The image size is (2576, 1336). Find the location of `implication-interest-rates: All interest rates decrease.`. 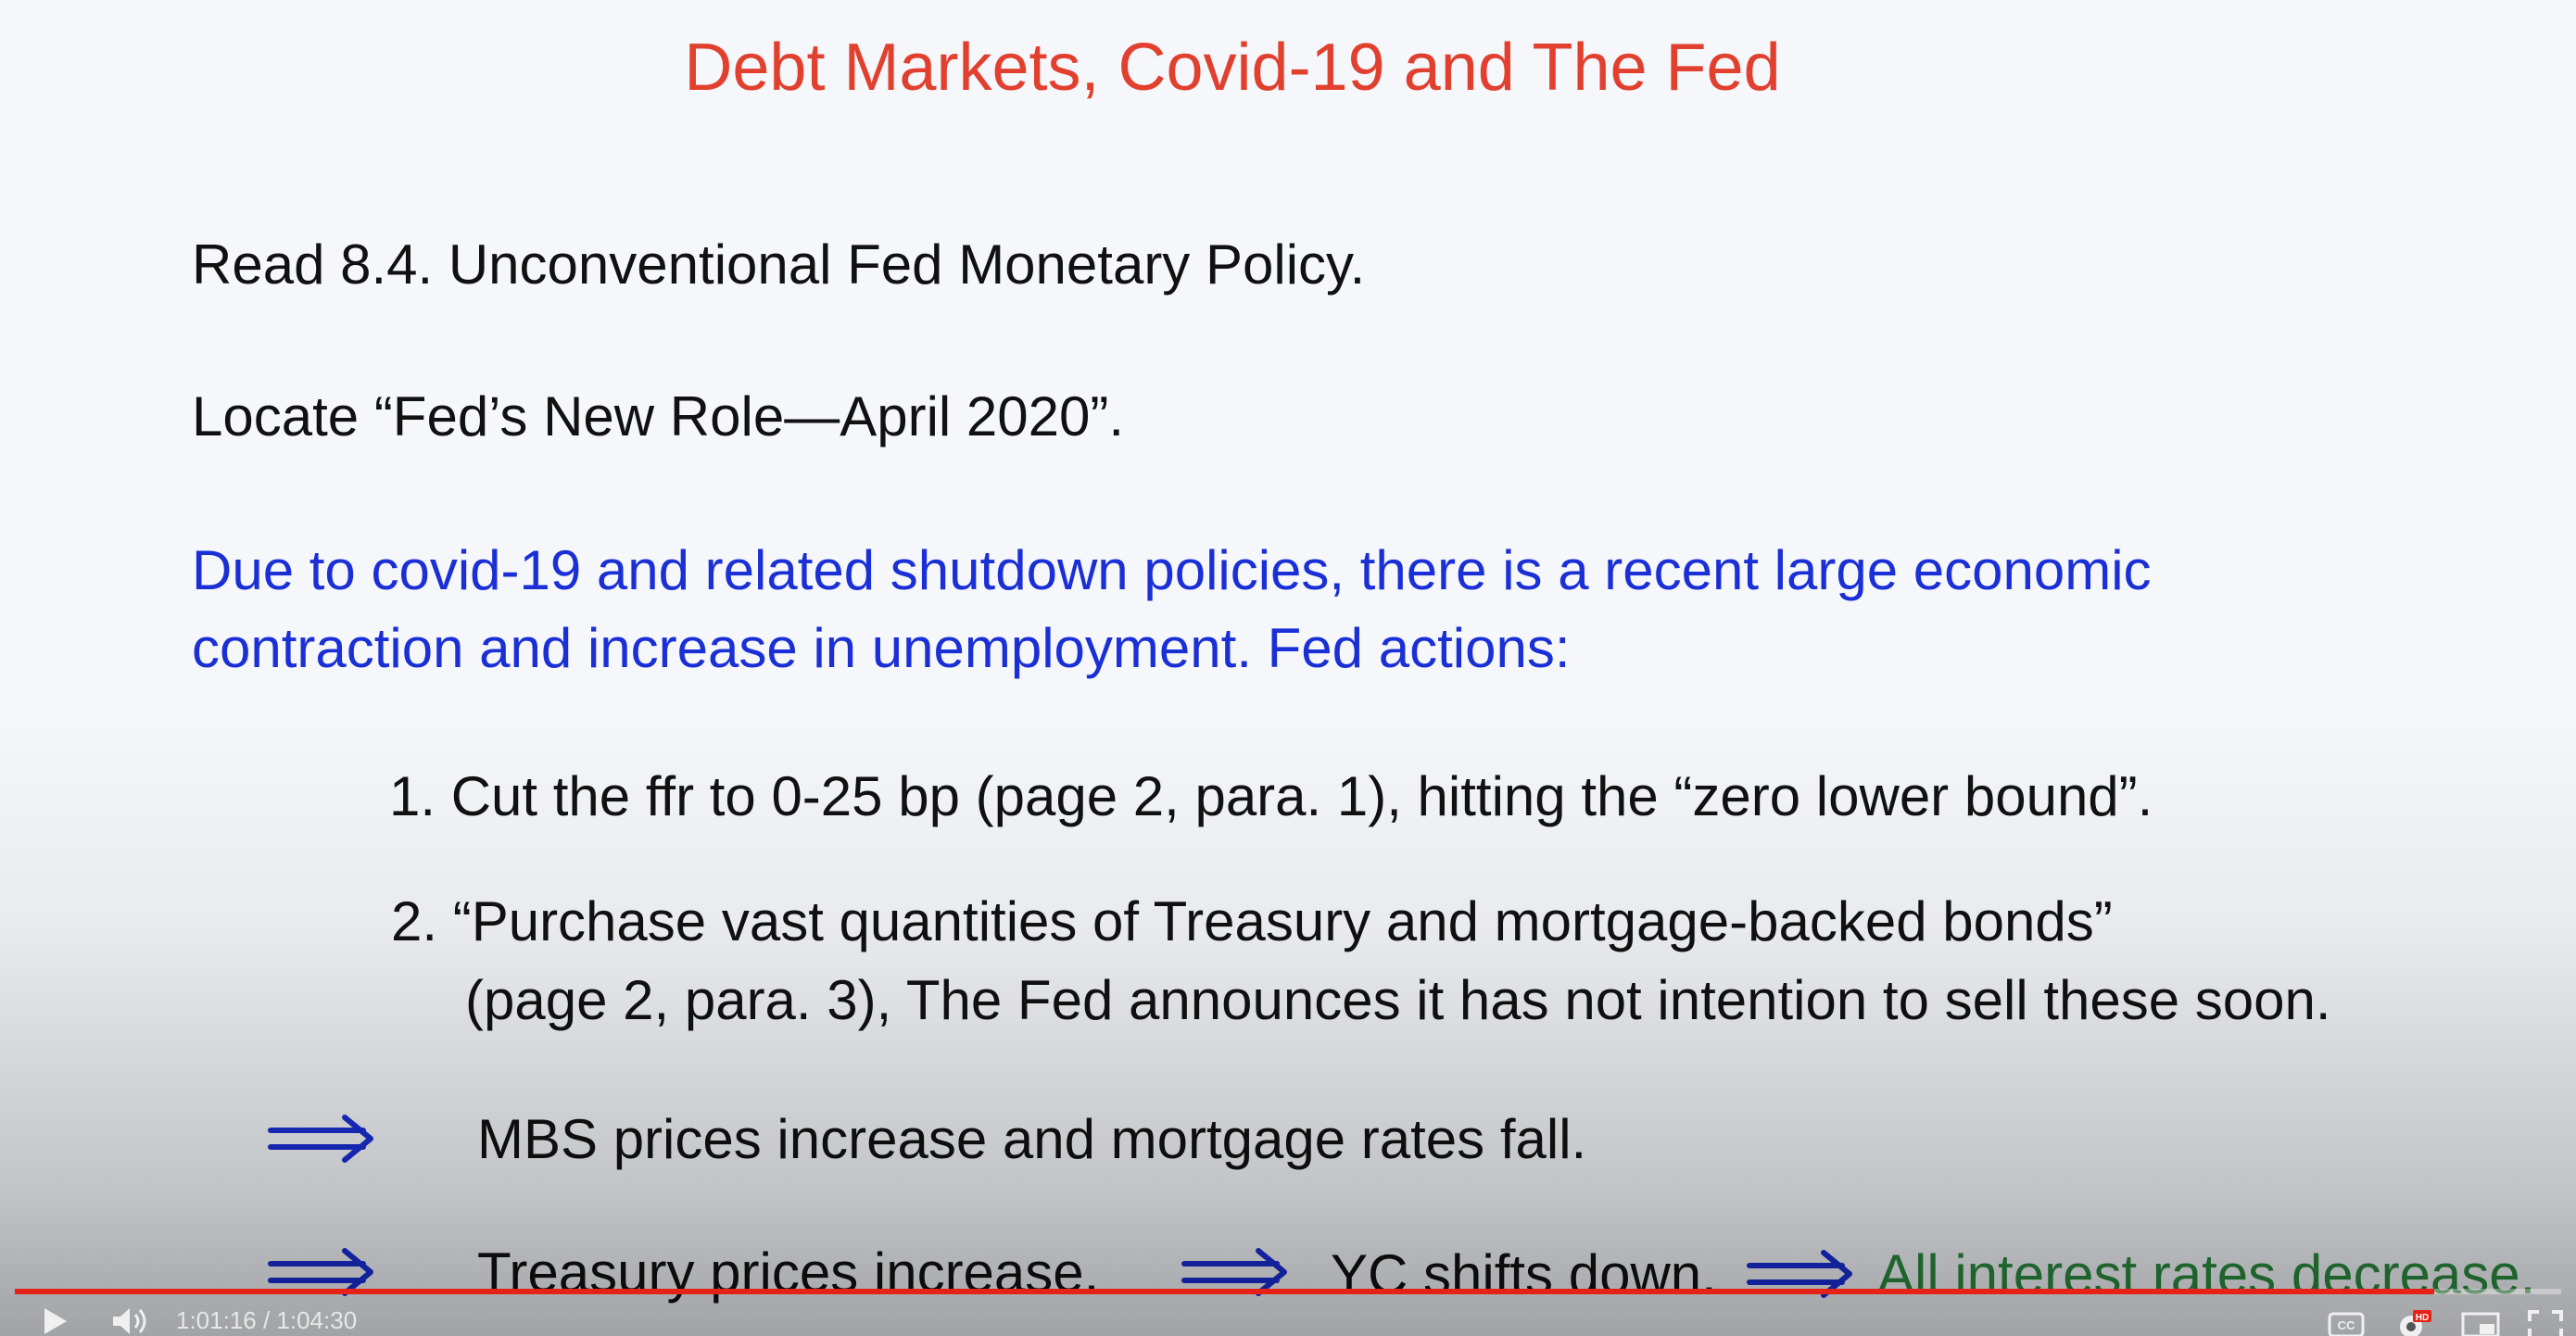

implication-interest-rates: All interest rates decrease. is located at coordinates (2206, 1274).